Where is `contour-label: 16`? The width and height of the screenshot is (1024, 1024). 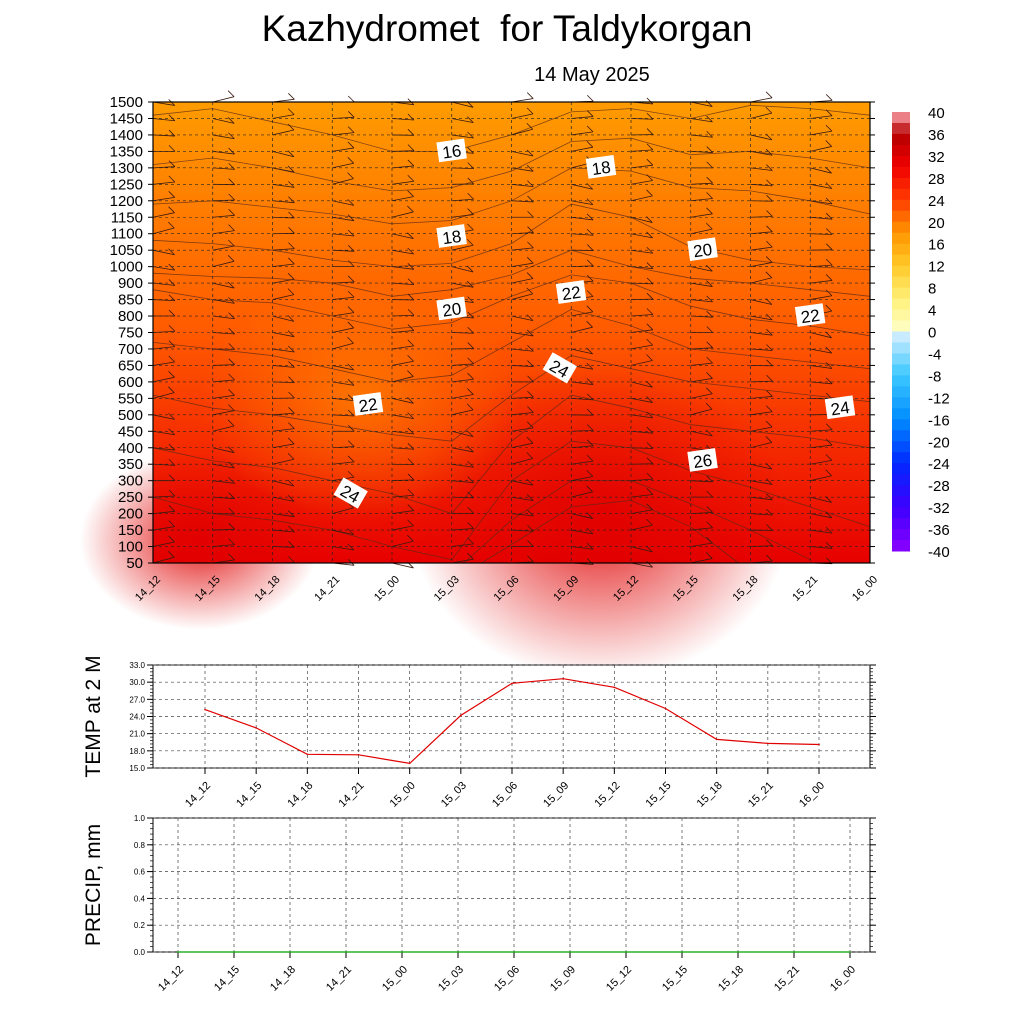
contour-label: 16 is located at coordinates (451, 150).